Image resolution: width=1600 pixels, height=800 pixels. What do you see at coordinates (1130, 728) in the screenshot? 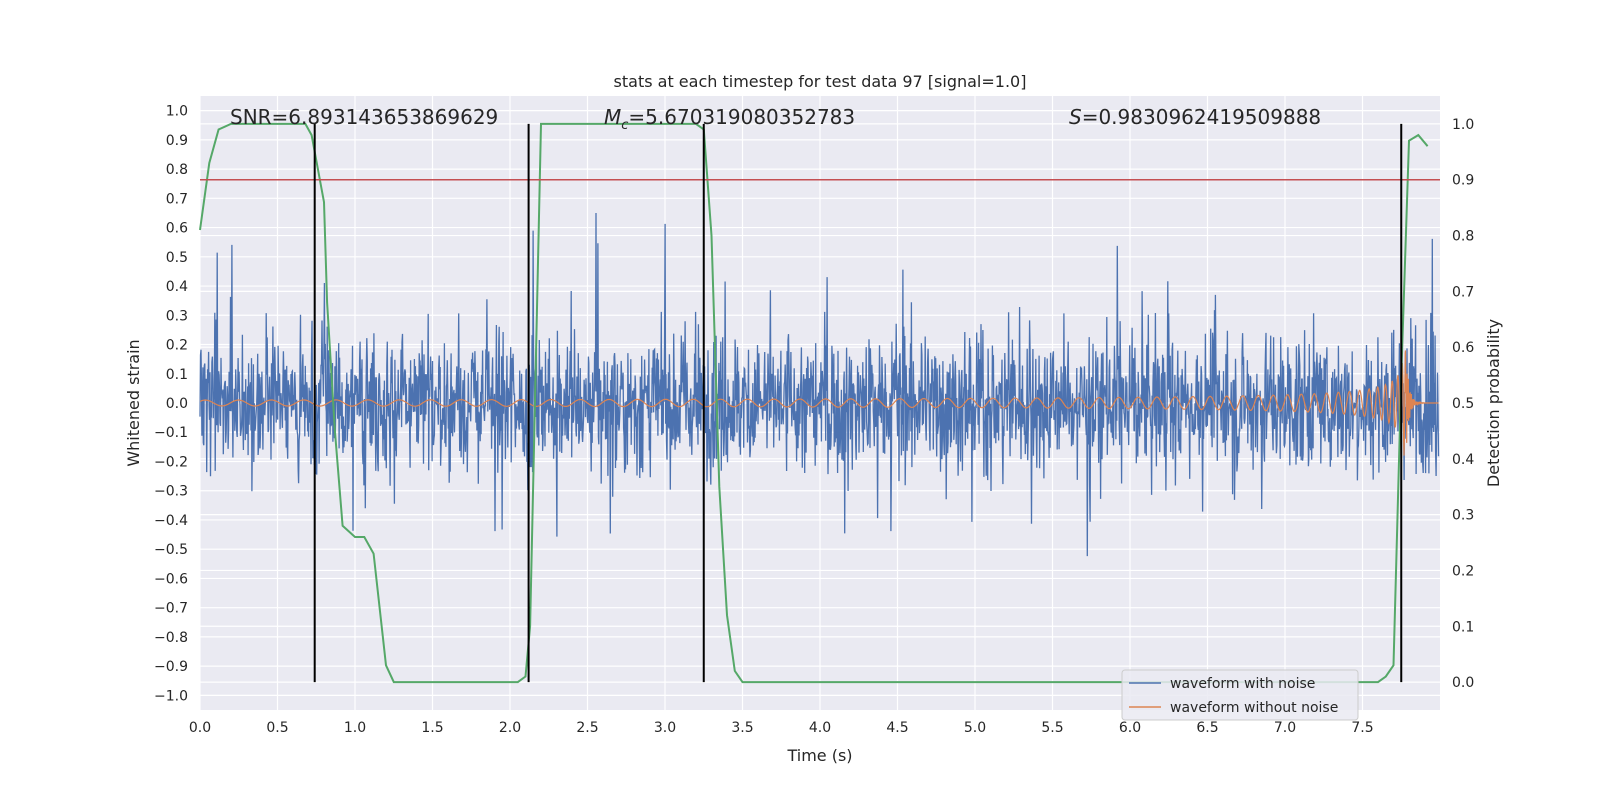
I see `x-tick-label: 6.0` at bounding box center [1130, 728].